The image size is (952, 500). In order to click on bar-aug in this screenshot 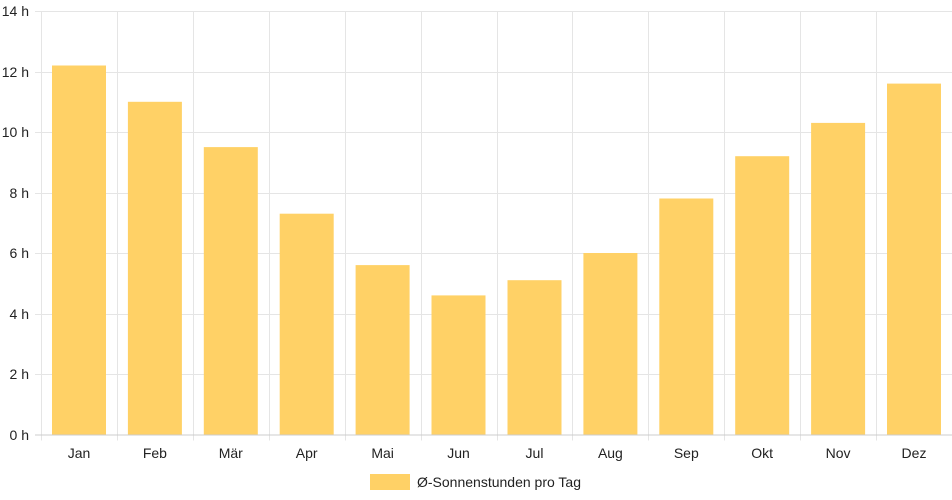, I will do `click(610, 344)`.